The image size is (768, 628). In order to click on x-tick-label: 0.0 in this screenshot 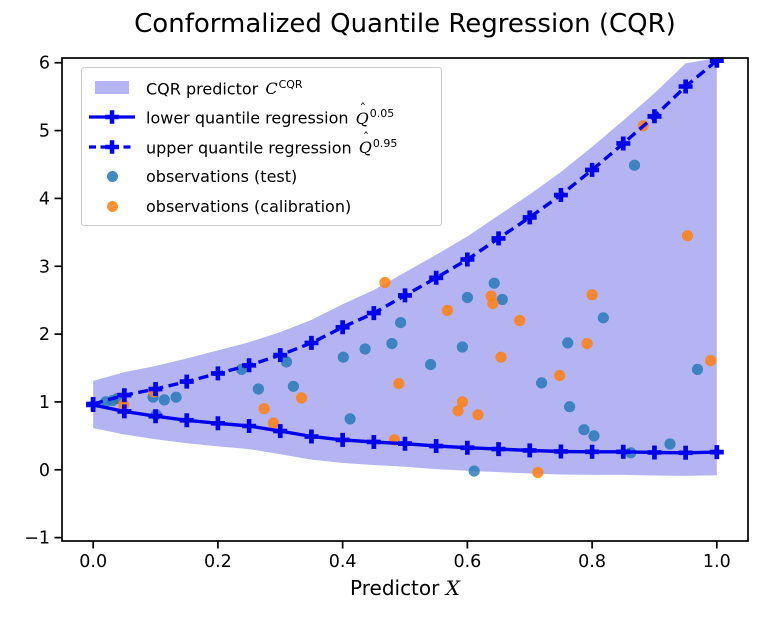, I will do `click(93, 562)`.